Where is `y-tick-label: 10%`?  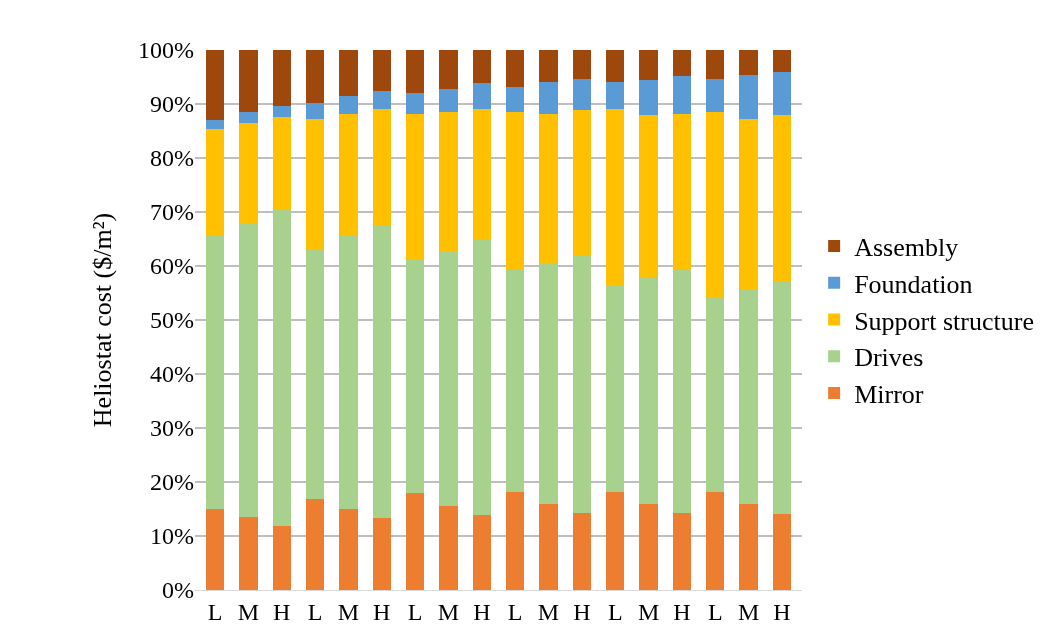 y-tick-label: 10% is located at coordinates (172, 536).